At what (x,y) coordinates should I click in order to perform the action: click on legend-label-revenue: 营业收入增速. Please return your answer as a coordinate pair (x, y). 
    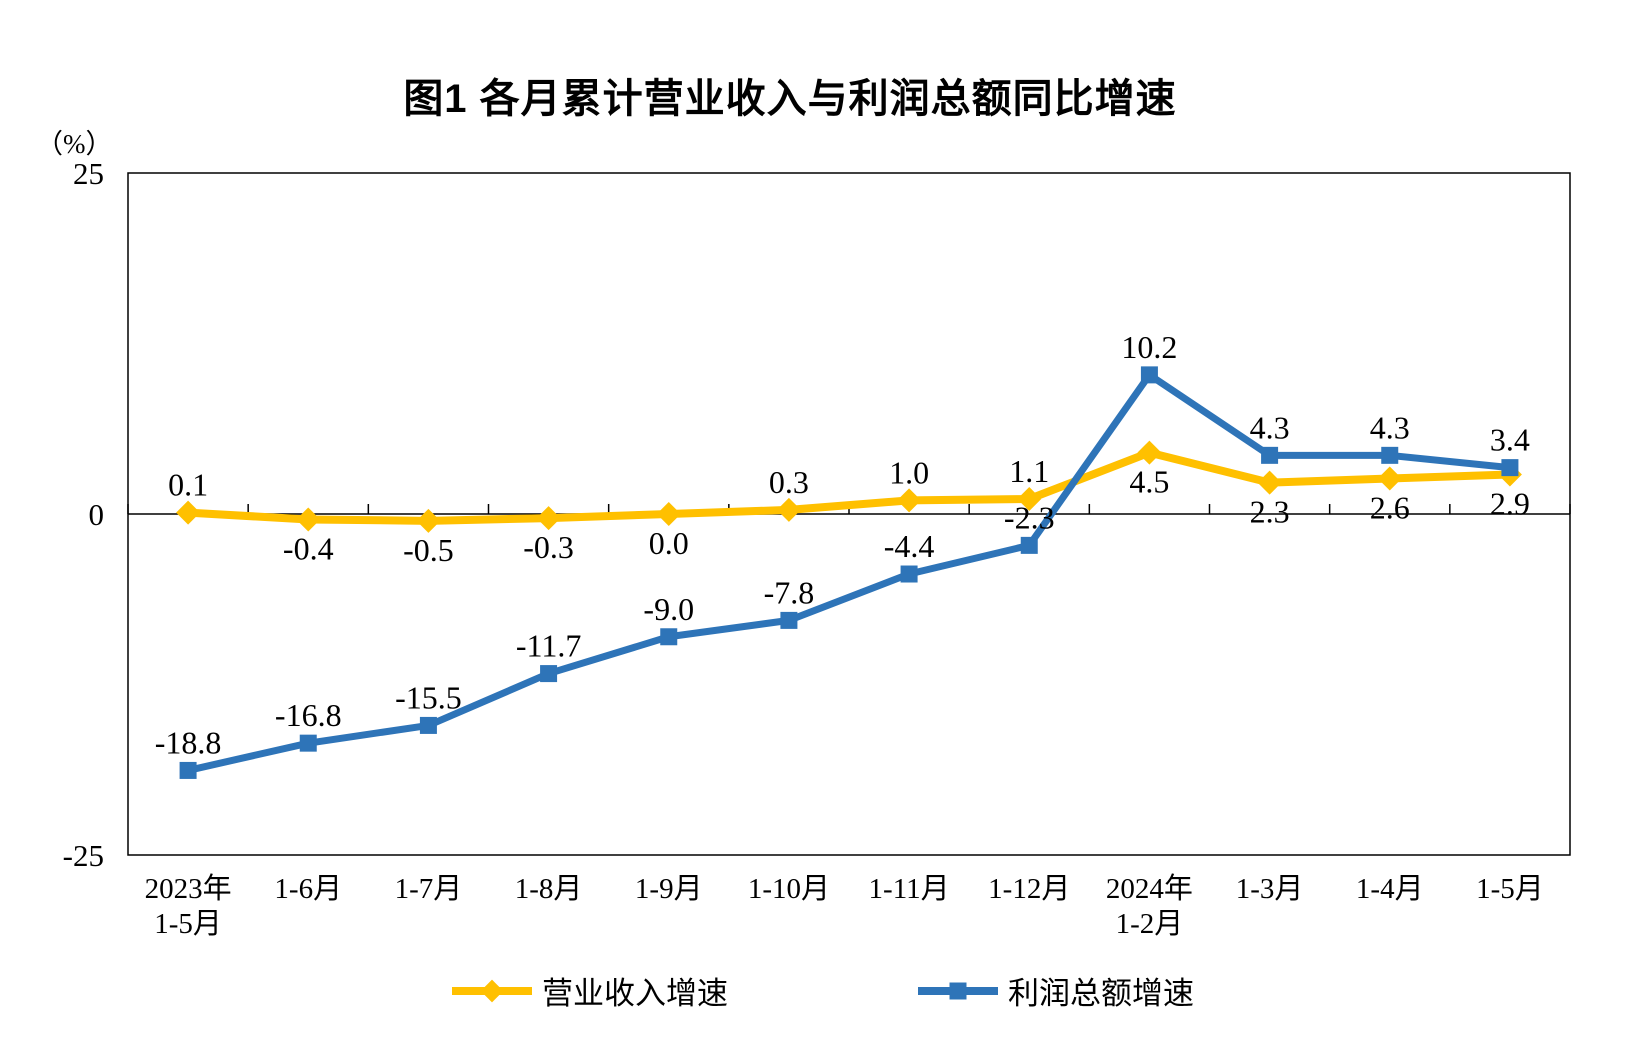
    Looking at the image, I should click on (635, 993).